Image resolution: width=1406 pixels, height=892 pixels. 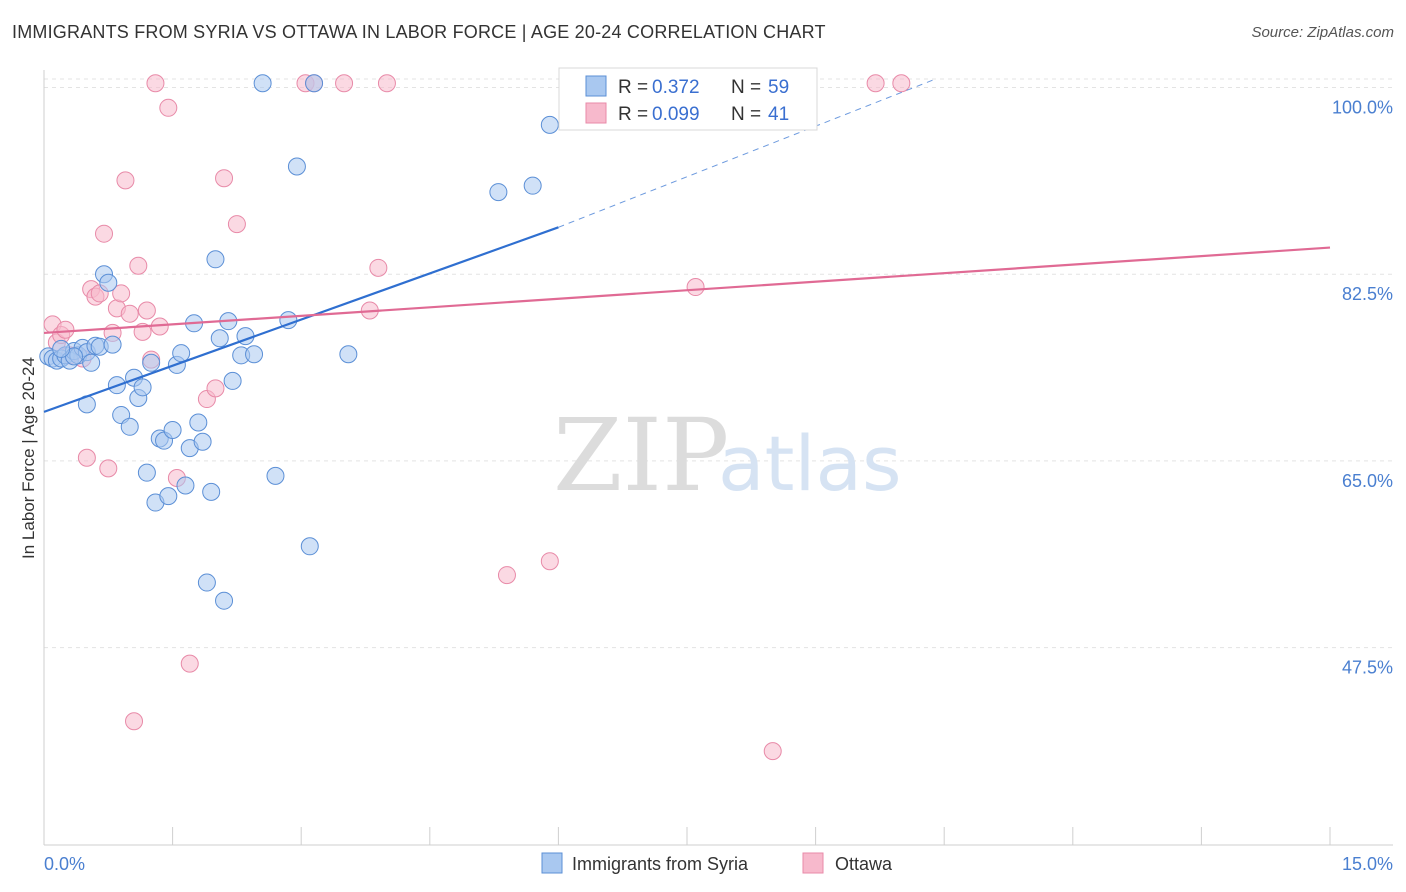 What do you see at coordinates (747, 153) in the screenshot?
I see `syria-trend-extension` at bounding box center [747, 153].